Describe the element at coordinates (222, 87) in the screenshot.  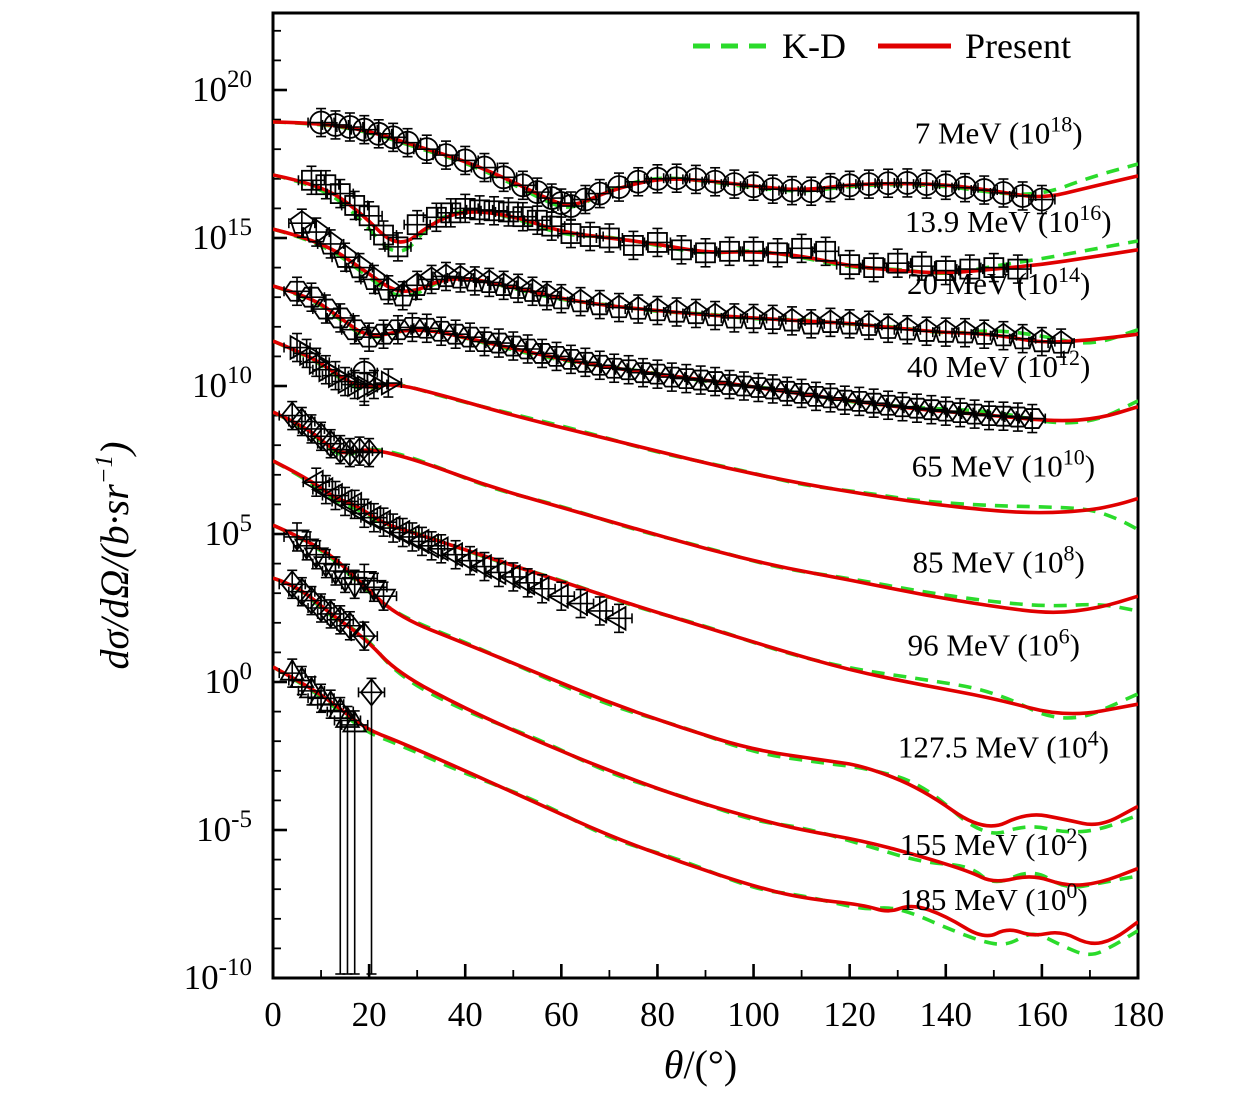
I see `svg-text: 1020` at that location.